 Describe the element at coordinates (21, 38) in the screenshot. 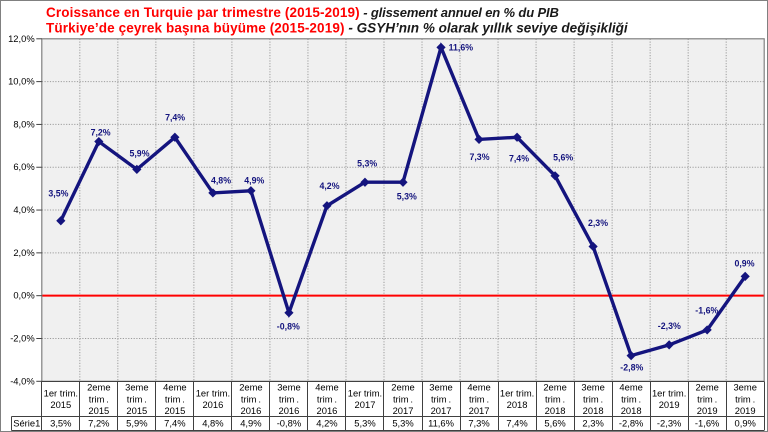

I see `svg-text: 12,0%` at that location.